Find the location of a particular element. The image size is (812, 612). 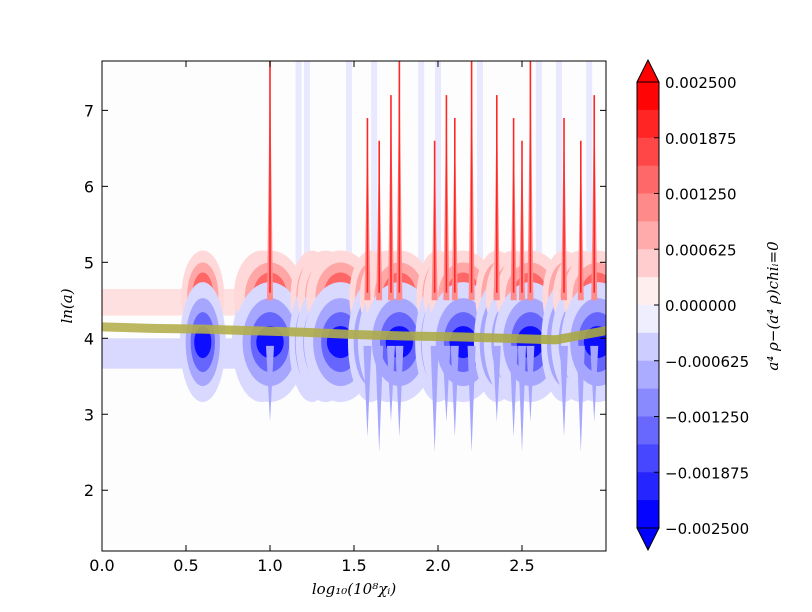

x-tick-label: 2.5 is located at coordinates (521, 565).